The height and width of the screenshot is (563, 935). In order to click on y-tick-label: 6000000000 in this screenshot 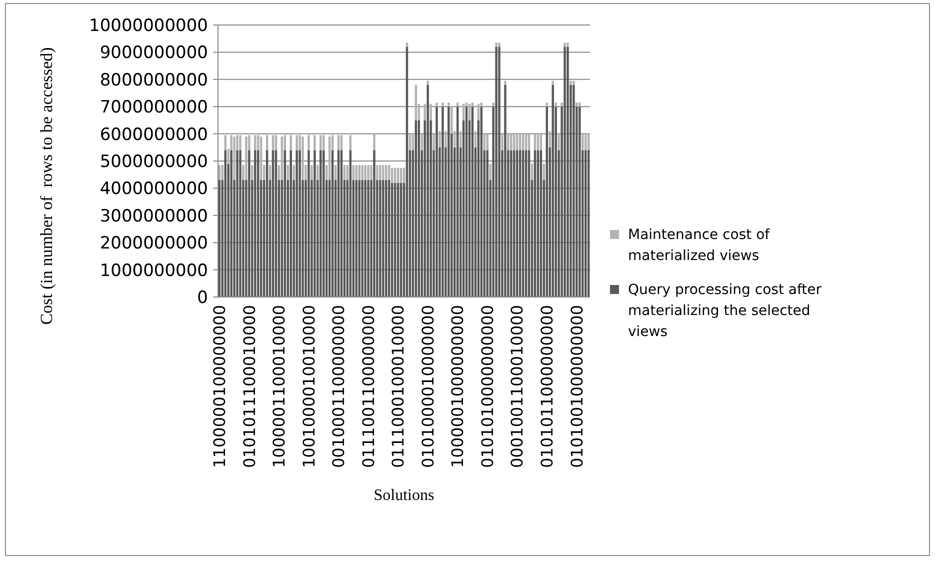, I will do `click(154, 134)`.